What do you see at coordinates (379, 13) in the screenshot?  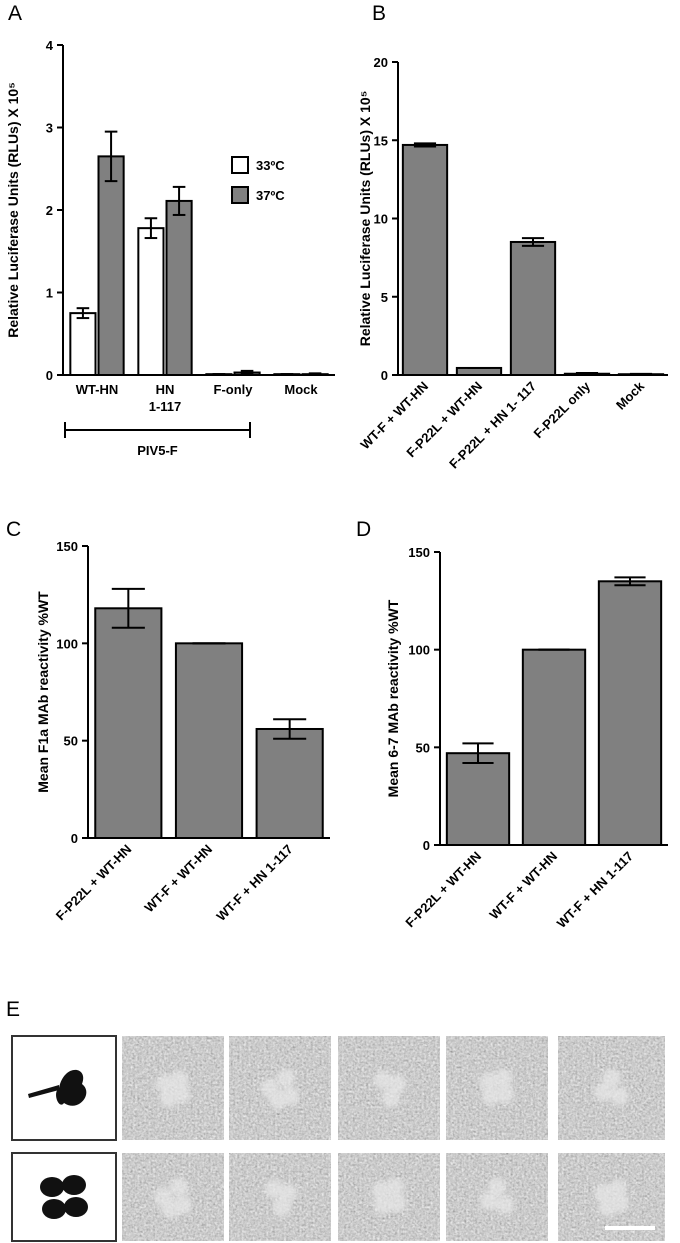 I see `panel-label: B` at bounding box center [379, 13].